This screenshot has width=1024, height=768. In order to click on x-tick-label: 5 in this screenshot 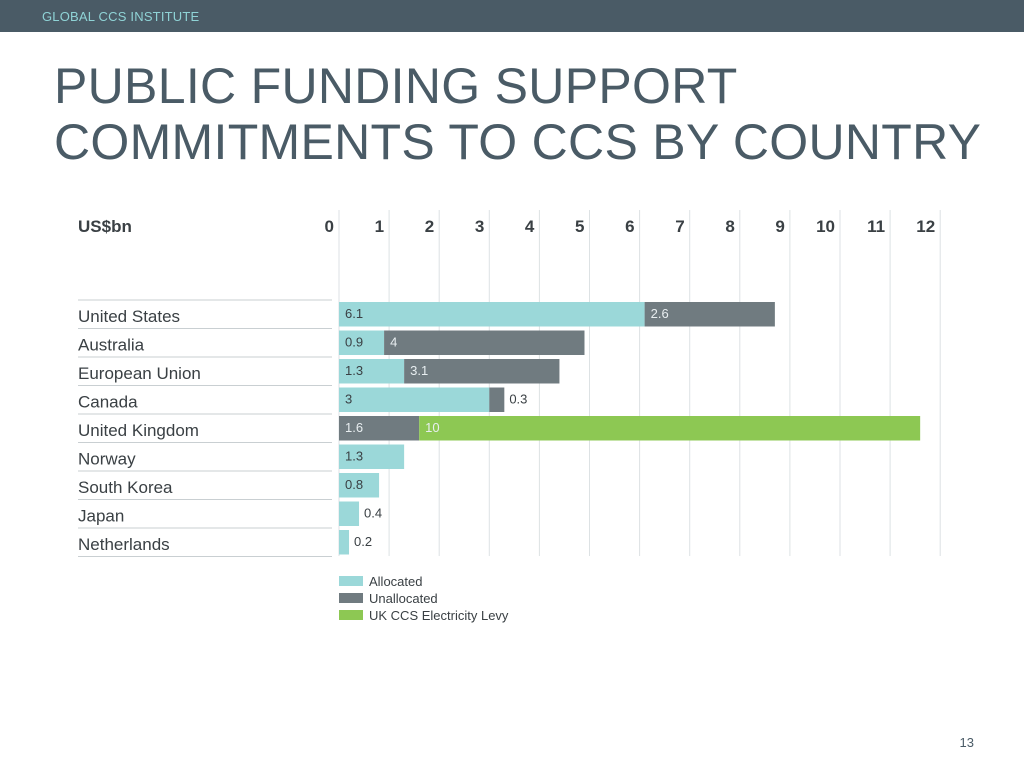, I will do `click(579, 226)`.